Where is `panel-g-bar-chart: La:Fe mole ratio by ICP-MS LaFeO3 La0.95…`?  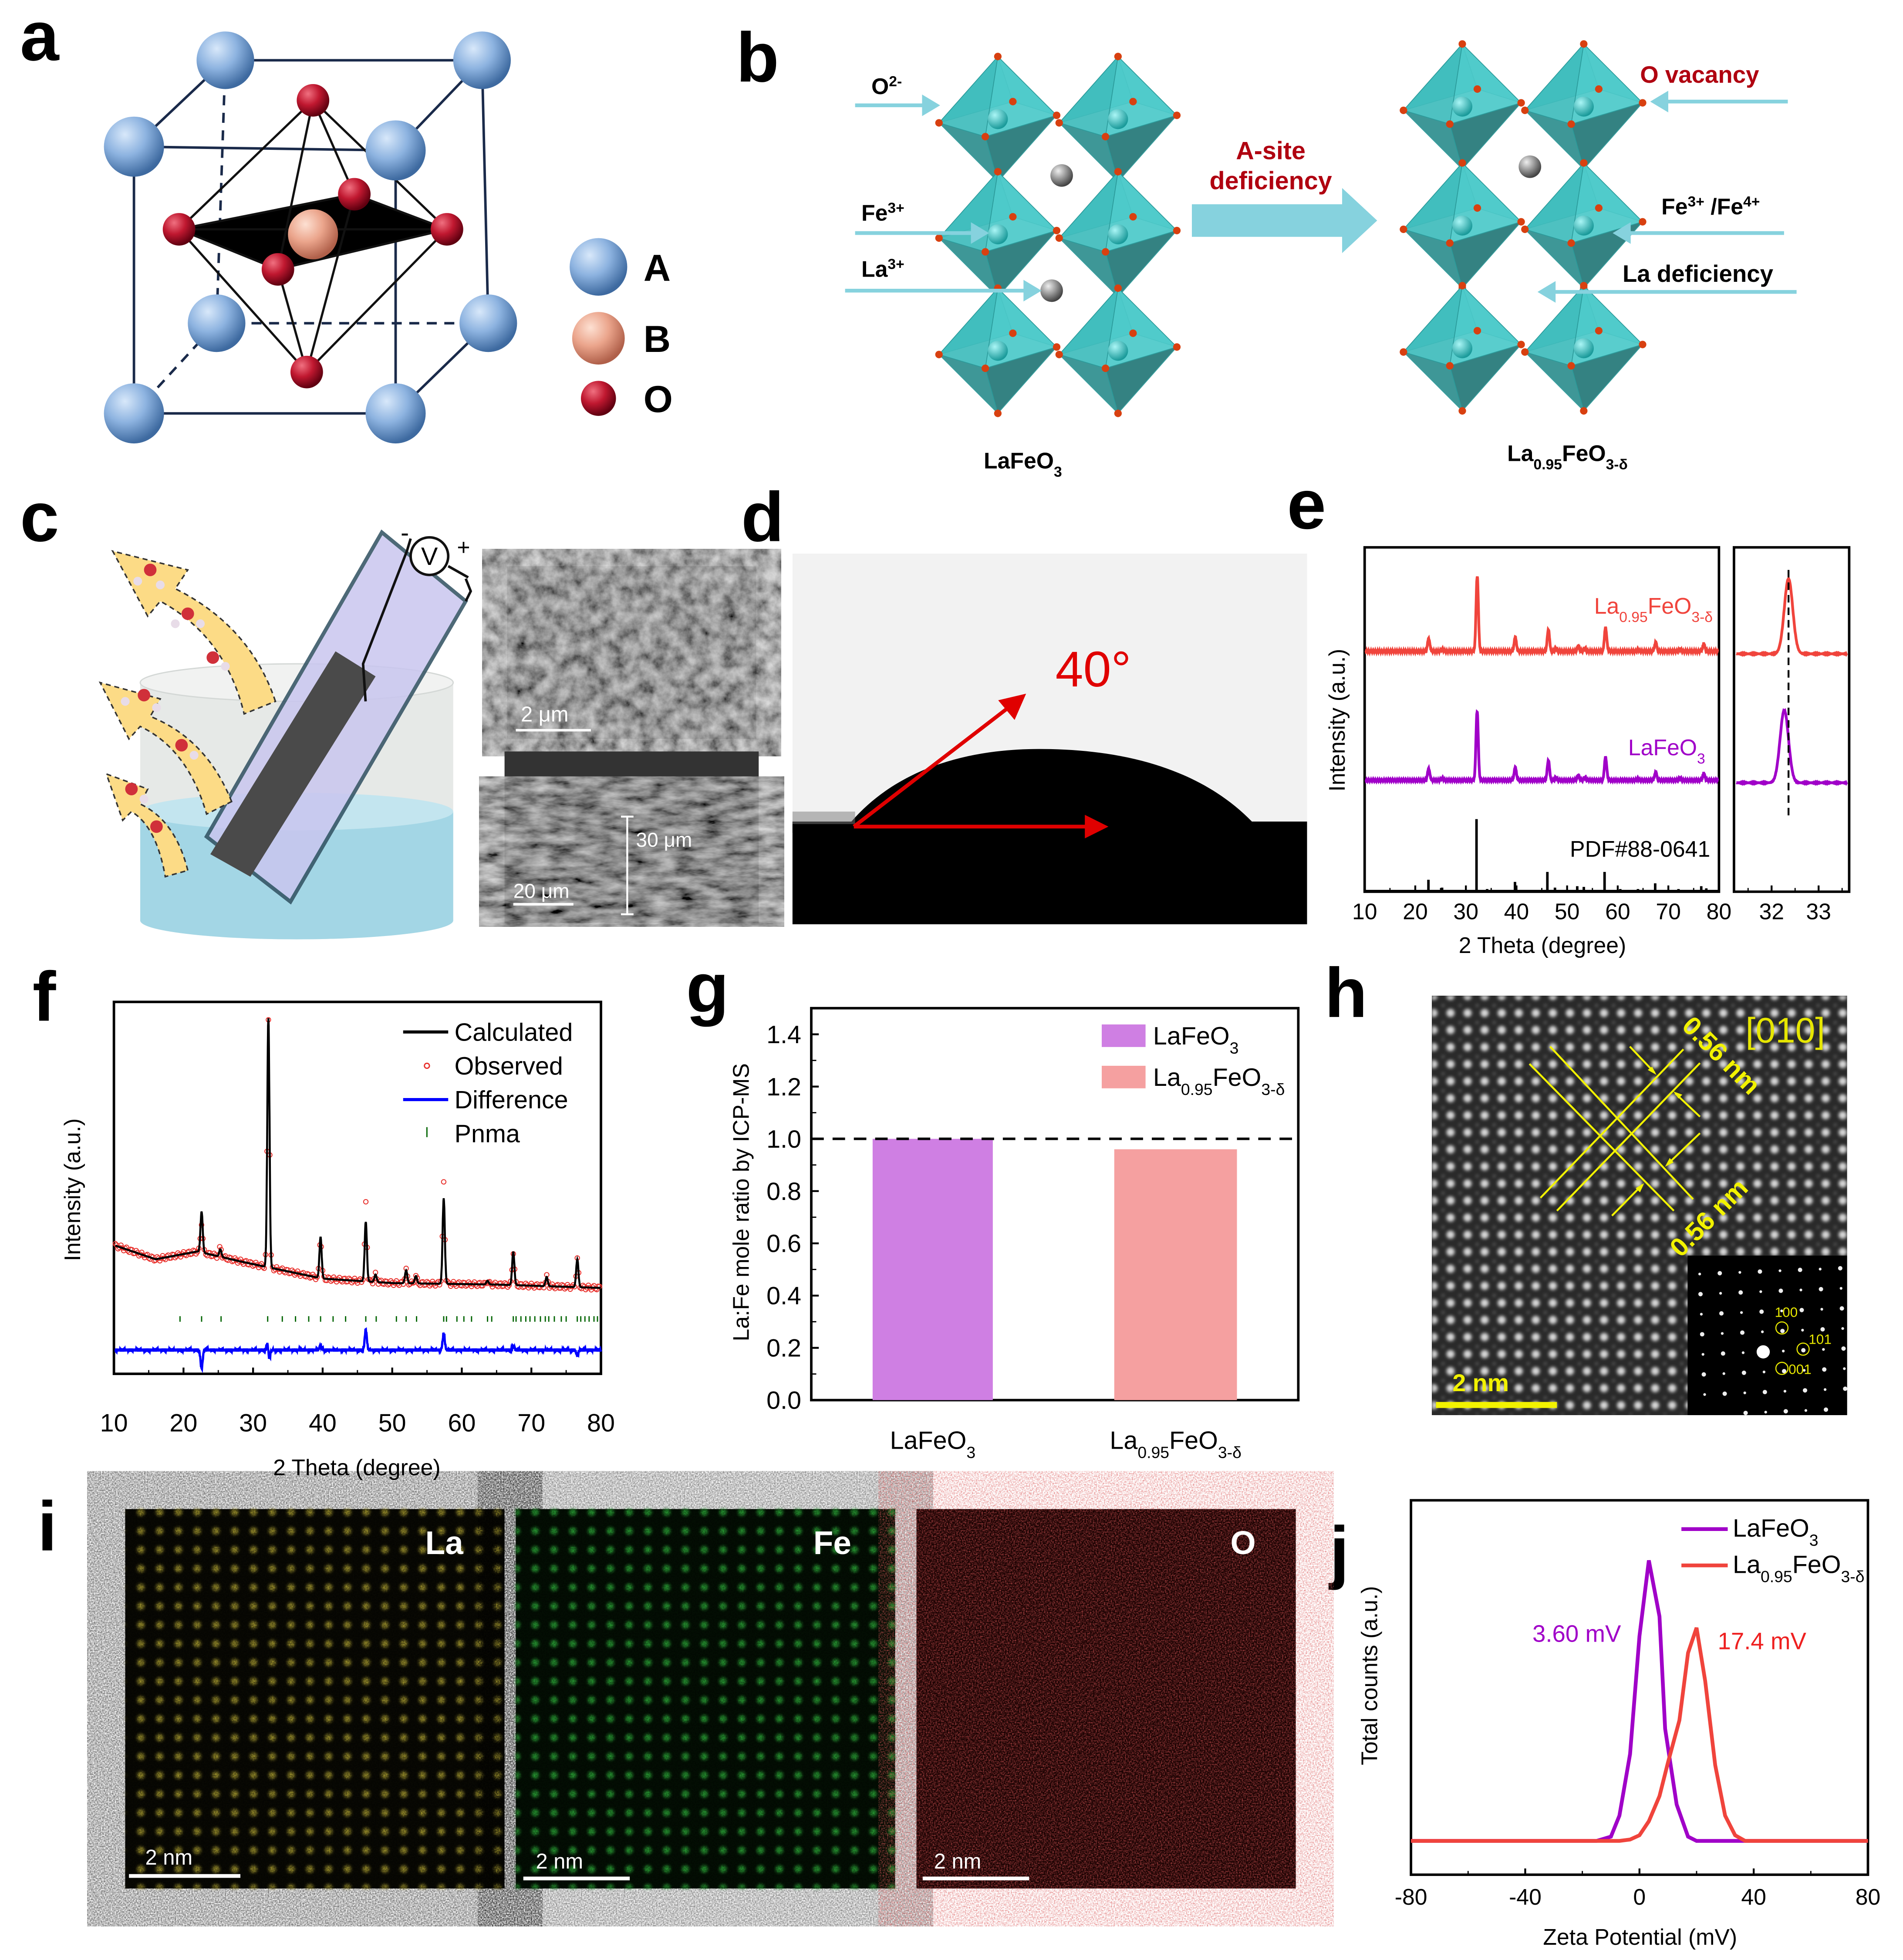 panel-g-bar-chart: La:Fe mole ratio by ICP-MS LaFeO3 La0.95… is located at coordinates (1014, 1234).